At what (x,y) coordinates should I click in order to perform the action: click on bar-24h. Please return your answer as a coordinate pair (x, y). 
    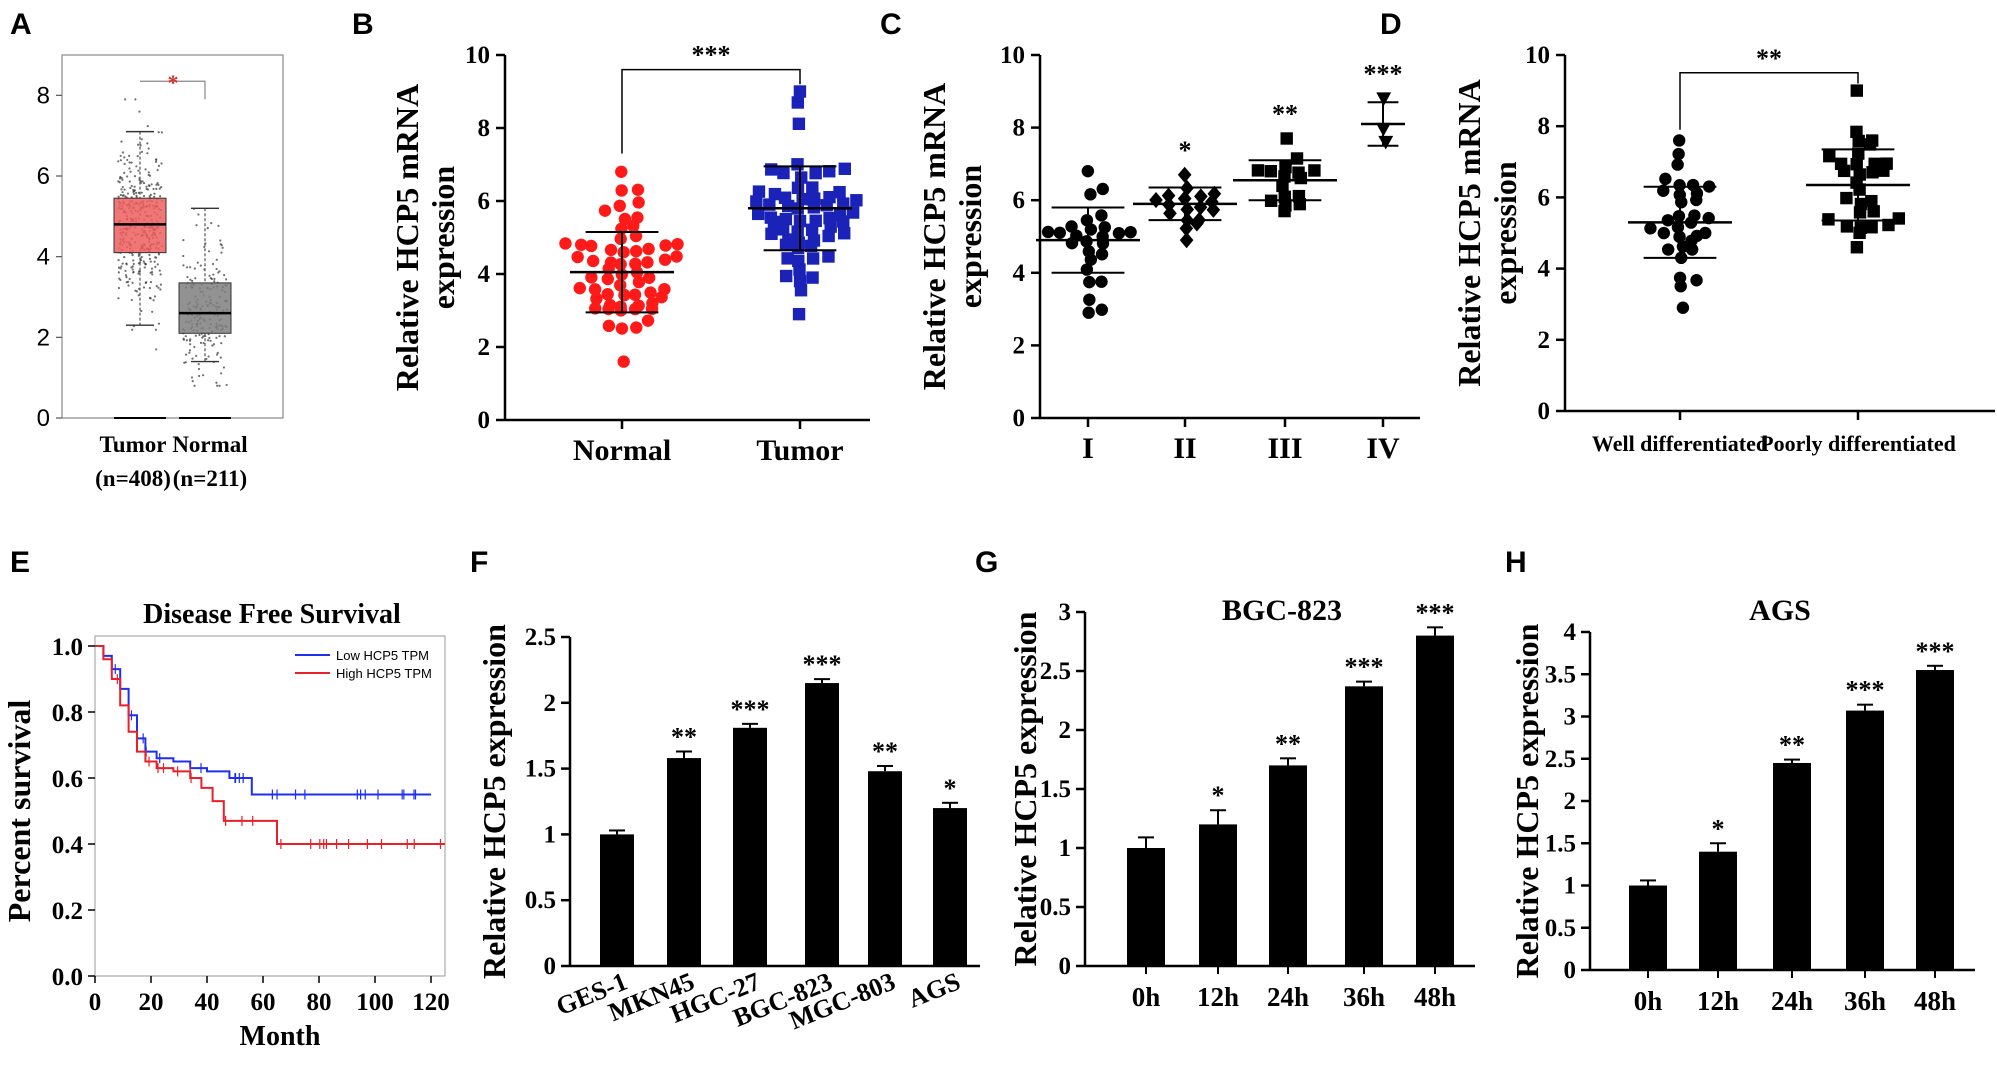
    Looking at the image, I should click on (1288, 865).